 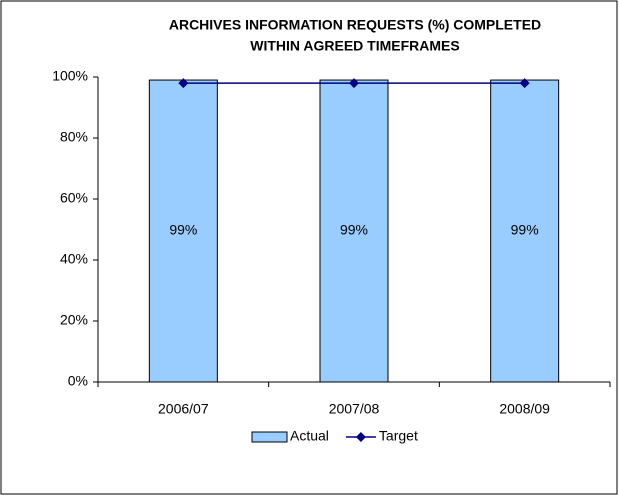 I want to click on legend-marker, so click(x=360, y=437).